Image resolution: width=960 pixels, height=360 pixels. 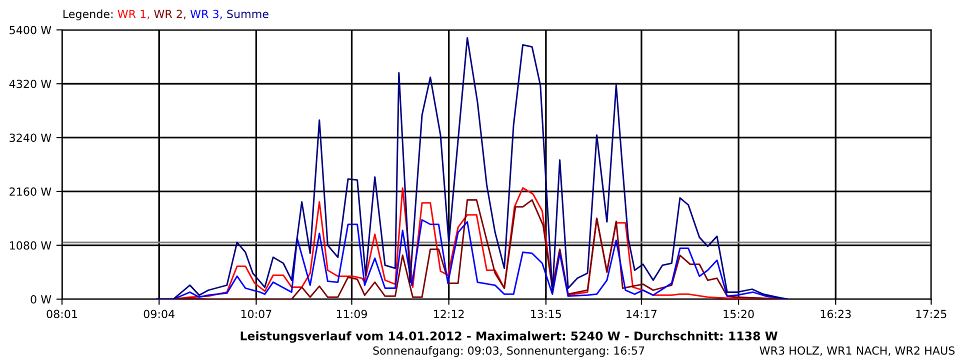 I want to click on x-tick-label: 09:04, so click(x=159, y=314).